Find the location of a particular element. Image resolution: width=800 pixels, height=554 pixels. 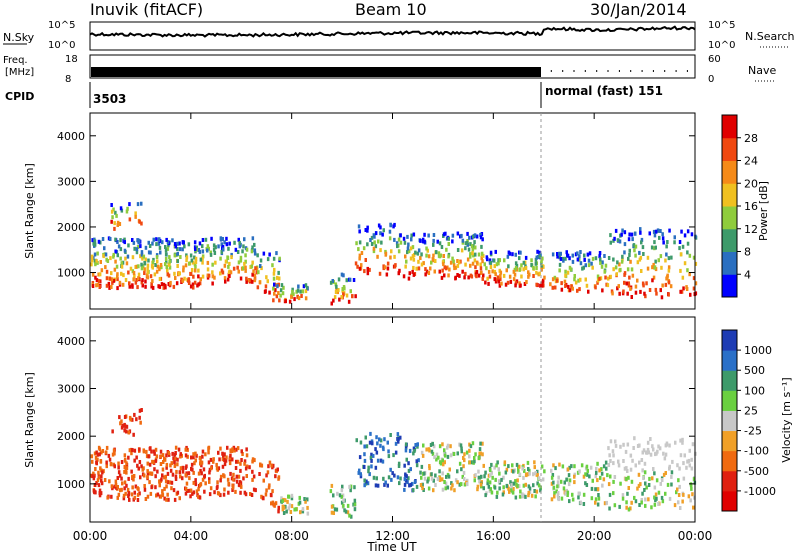

colorbar-tick-label: 25 is located at coordinates (751, 410).